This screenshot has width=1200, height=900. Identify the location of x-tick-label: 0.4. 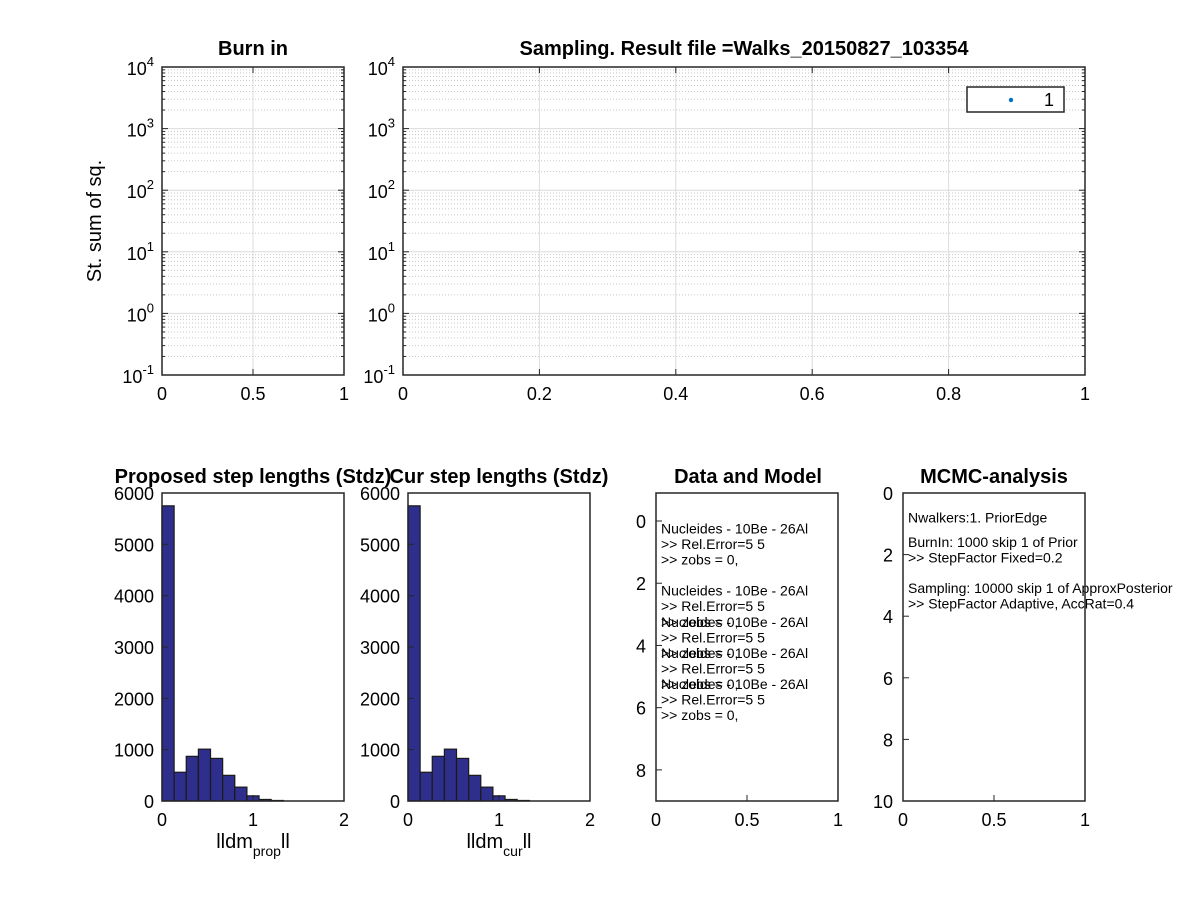
(675, 394).